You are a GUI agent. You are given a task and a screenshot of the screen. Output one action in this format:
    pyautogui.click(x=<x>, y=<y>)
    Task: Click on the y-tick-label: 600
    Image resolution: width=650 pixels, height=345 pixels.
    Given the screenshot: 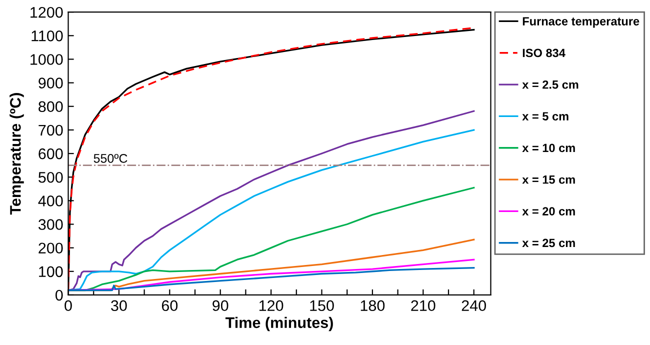 What is the action you would take?
    pyautogui.click(x=50, y=154)
    